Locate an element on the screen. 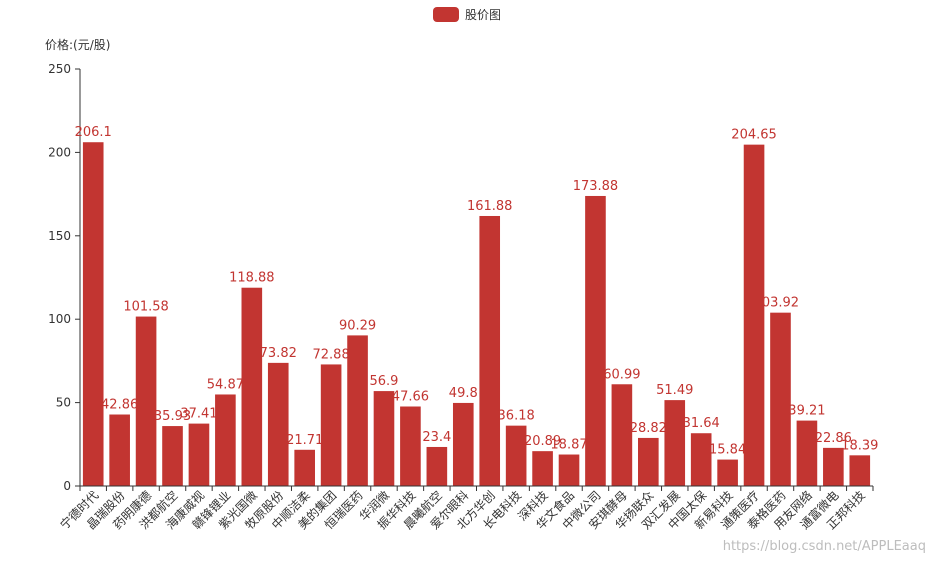  data-label: 03.92 is located at coordinates (780, 303).